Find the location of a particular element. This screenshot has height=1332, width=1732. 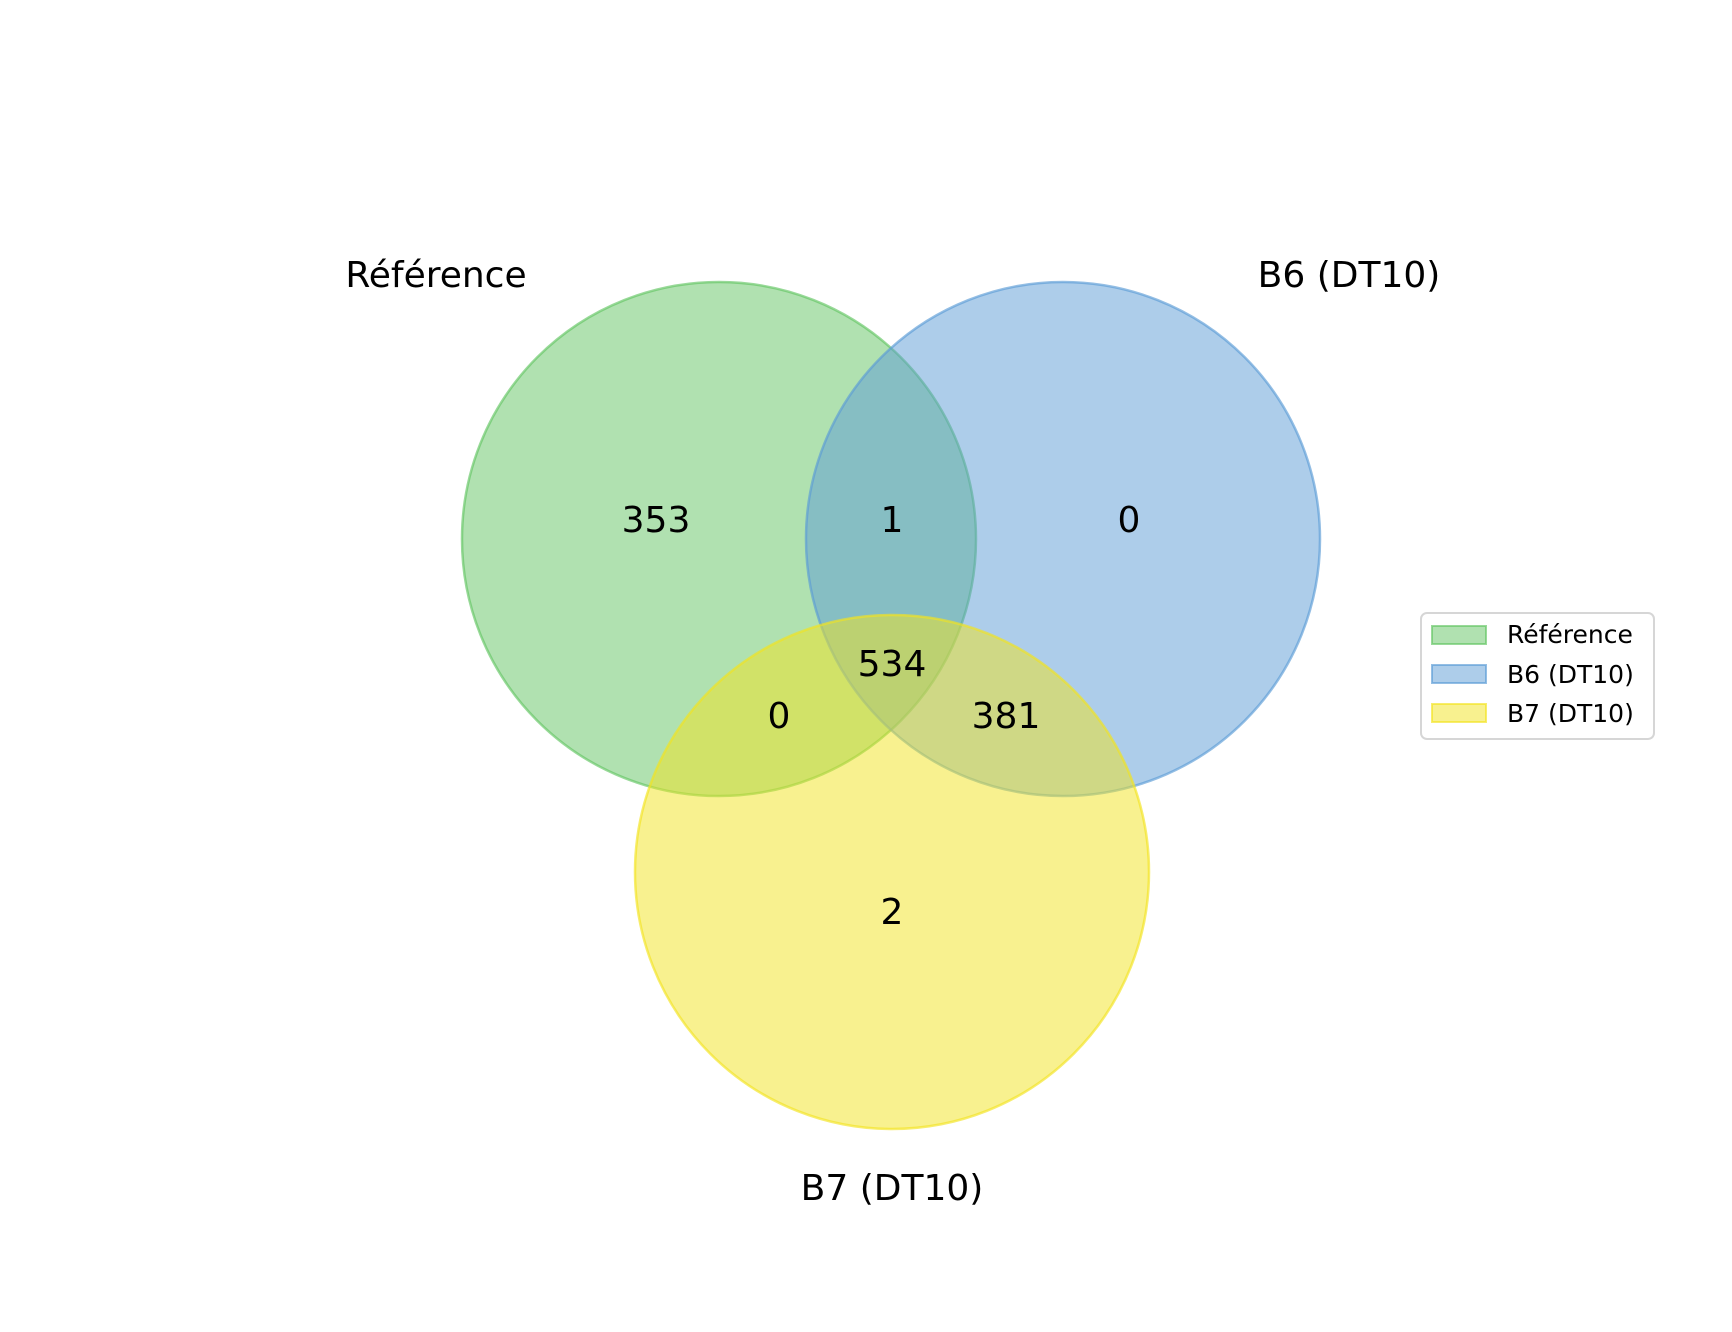

legend-label-reference: Référence is located at coordinates (1570, 634).